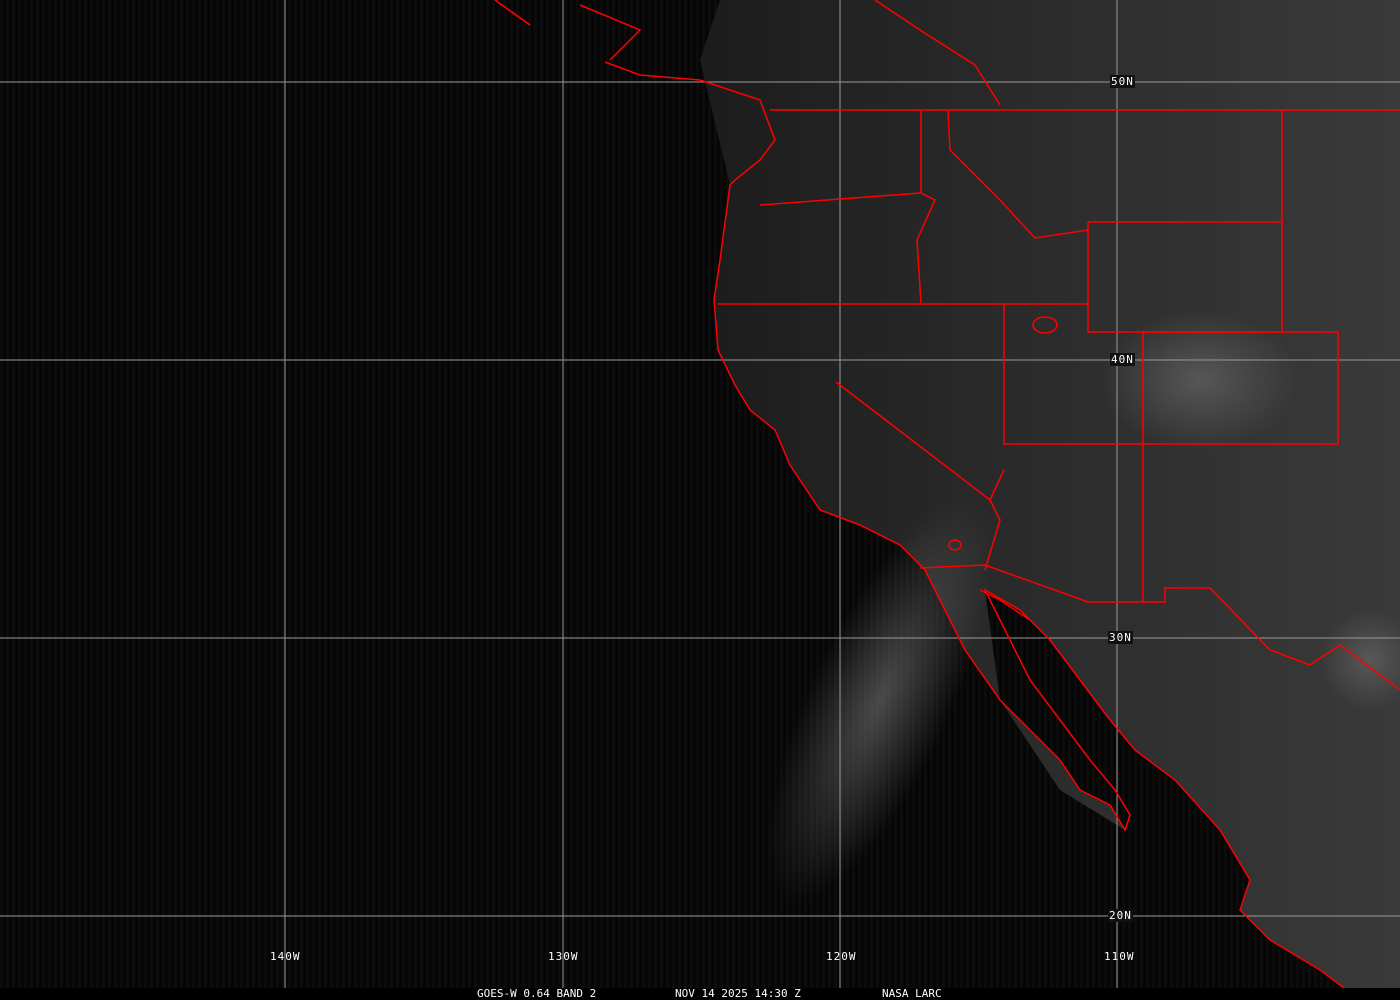 The width and height of the screenshot is (1400, 1000). I want to click on lon-label-140w: 140W, so click(285, 956).